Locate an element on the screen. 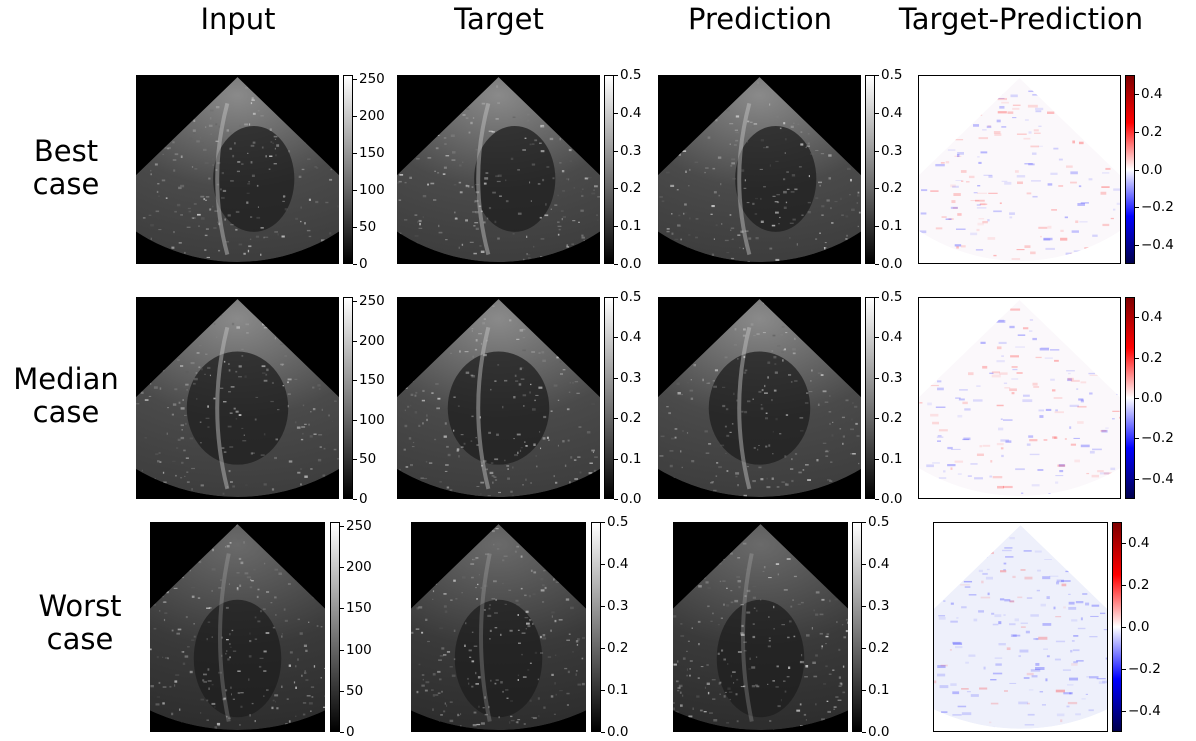 This screenshot has width=1196, height=741. median-case-diff-colorbar is located at coordinates (1130, 398).